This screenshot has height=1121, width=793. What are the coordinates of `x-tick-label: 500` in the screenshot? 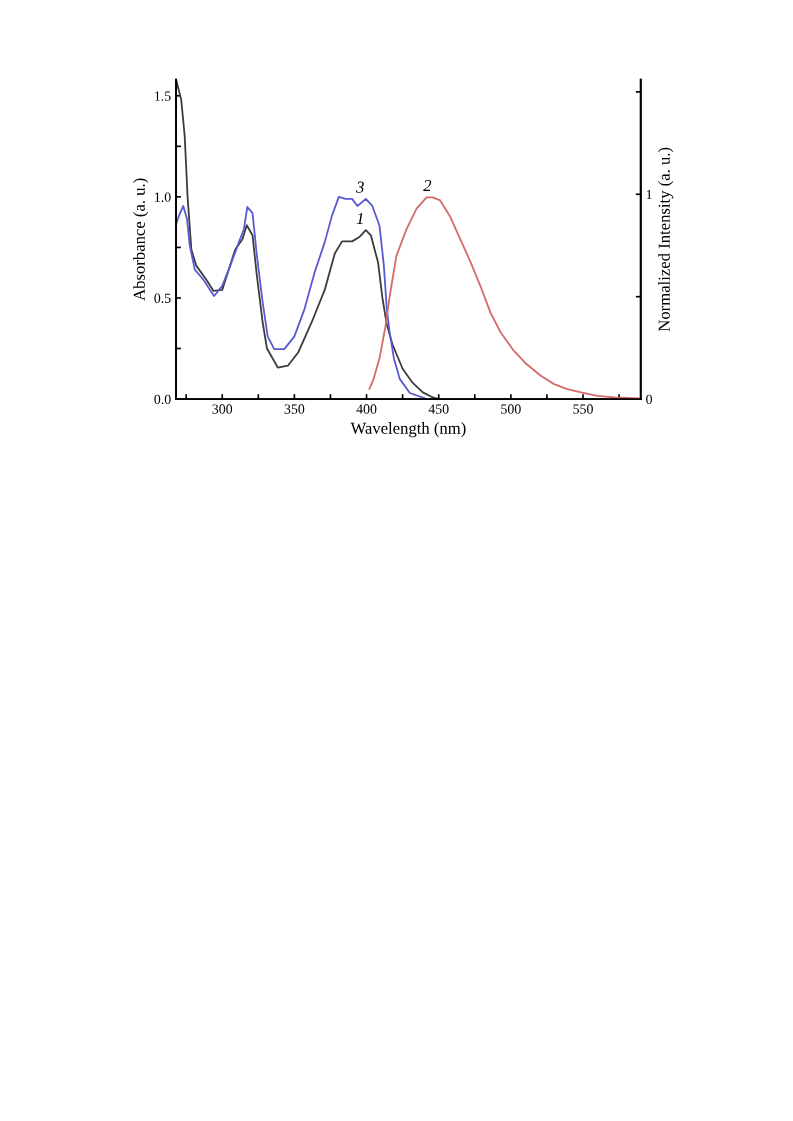 It's located at (511, 409).